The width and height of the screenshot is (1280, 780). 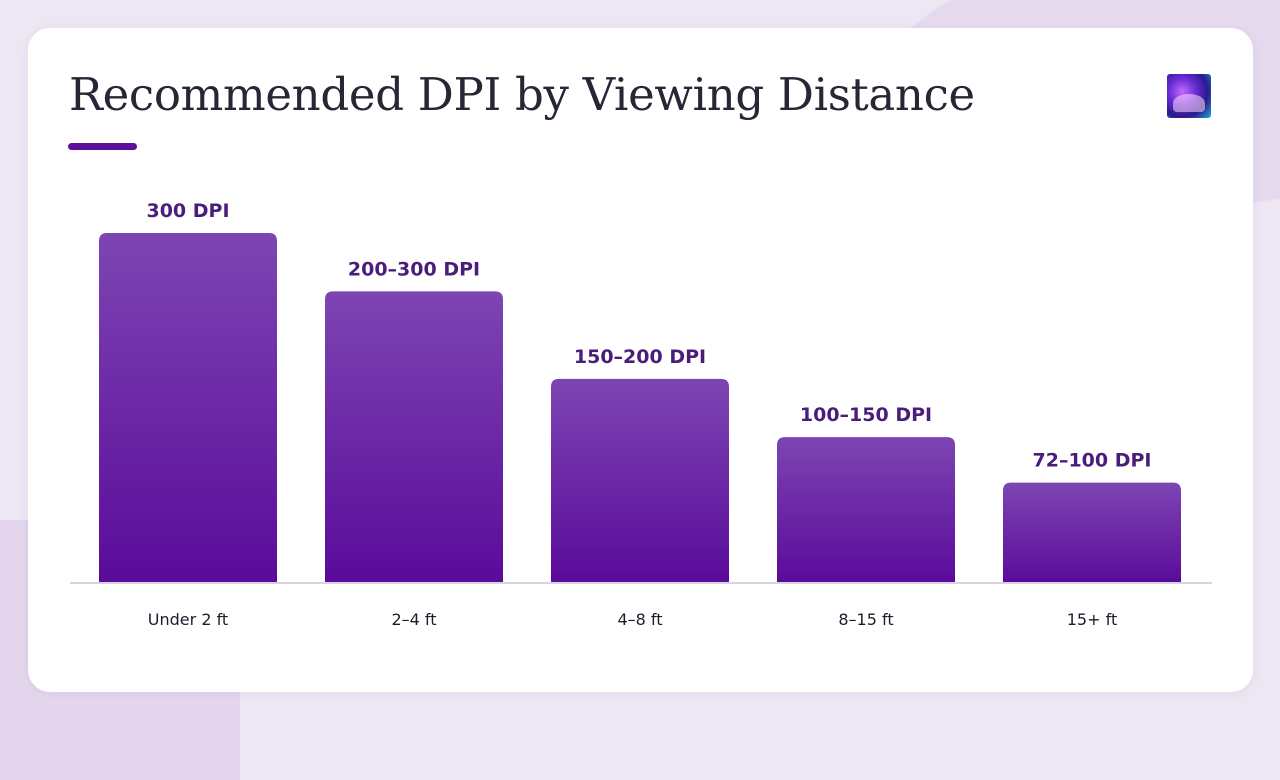 I want to click on x-tick-label: 15+ ft, so click(x=1092, y=619).